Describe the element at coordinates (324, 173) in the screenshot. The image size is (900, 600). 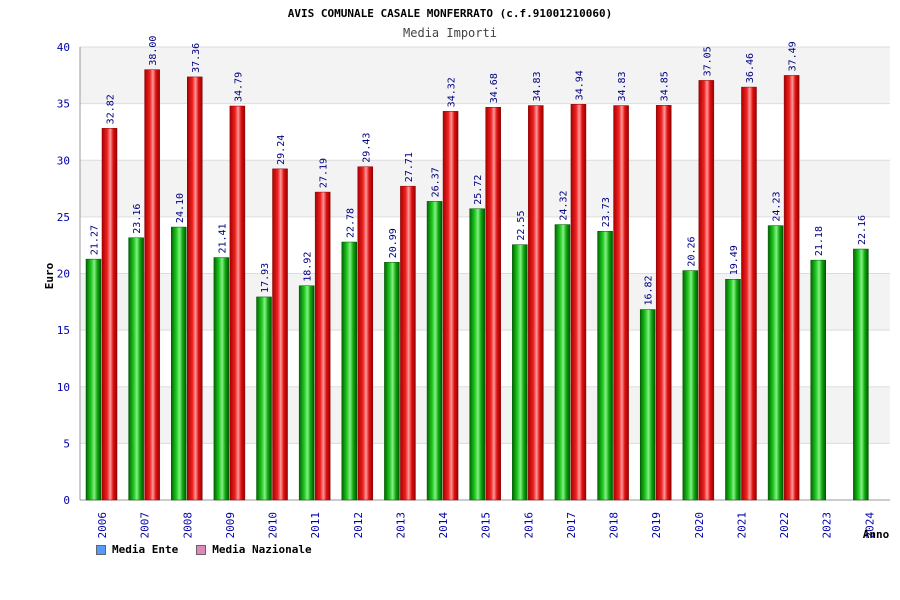
I see `data-label: 27.19` at that location.